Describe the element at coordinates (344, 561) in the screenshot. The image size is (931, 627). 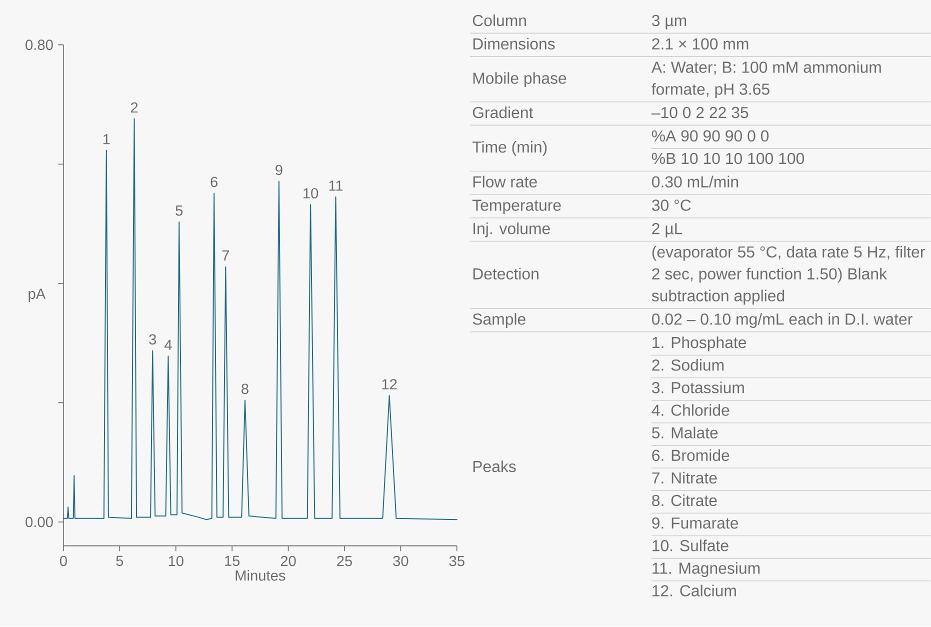
I see `x-tick-label: 25` at that location.